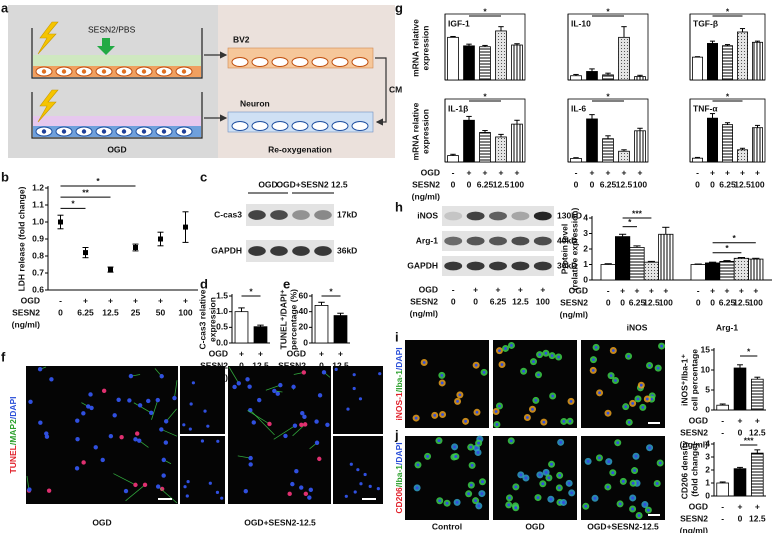 The width and height of the screenshot is (778, 533). Describe the element at coordinates (727, 327) in the screenshot. I see `group-label: Arg-1` at that location.